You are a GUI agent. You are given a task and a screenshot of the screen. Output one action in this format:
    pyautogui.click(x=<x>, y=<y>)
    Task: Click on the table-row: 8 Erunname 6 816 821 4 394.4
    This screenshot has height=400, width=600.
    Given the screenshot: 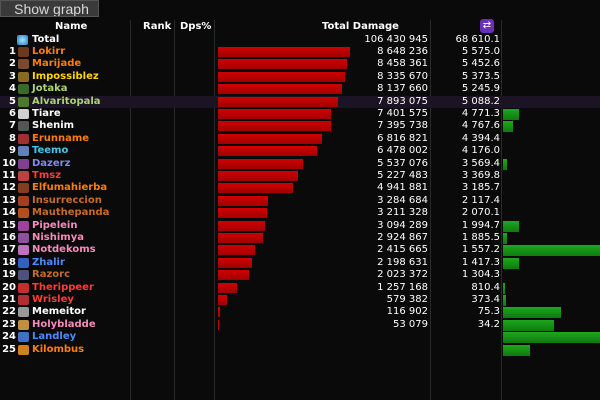 What is the action you would take?
    pyautogui.click(x=300, y=139)
    